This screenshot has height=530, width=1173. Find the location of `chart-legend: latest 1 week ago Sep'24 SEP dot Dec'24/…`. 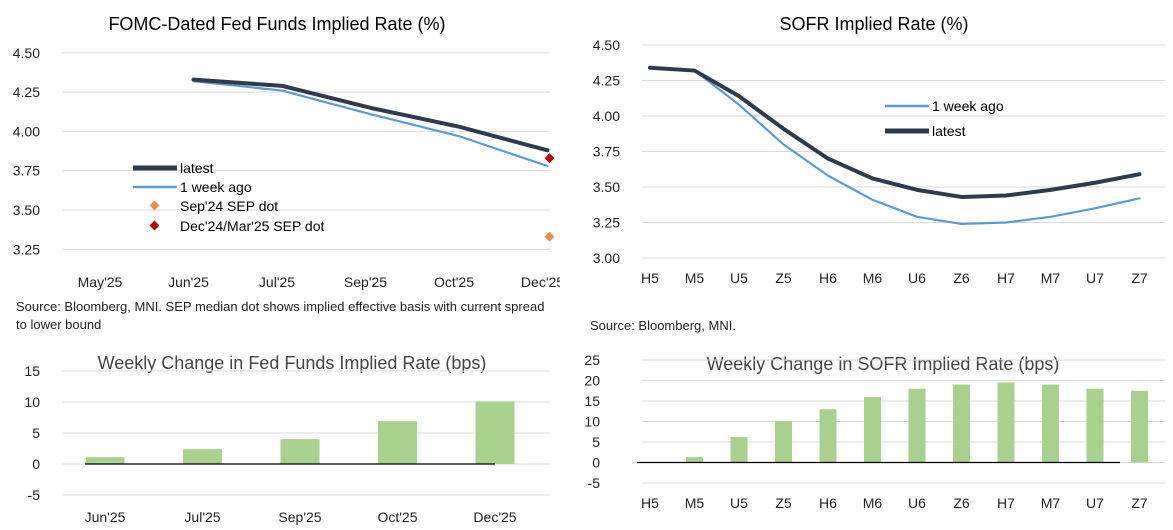

chart-legend: latest 1 week ago Sep'24 SEP dot Dec'24/… is located at coordinates (228, 197).